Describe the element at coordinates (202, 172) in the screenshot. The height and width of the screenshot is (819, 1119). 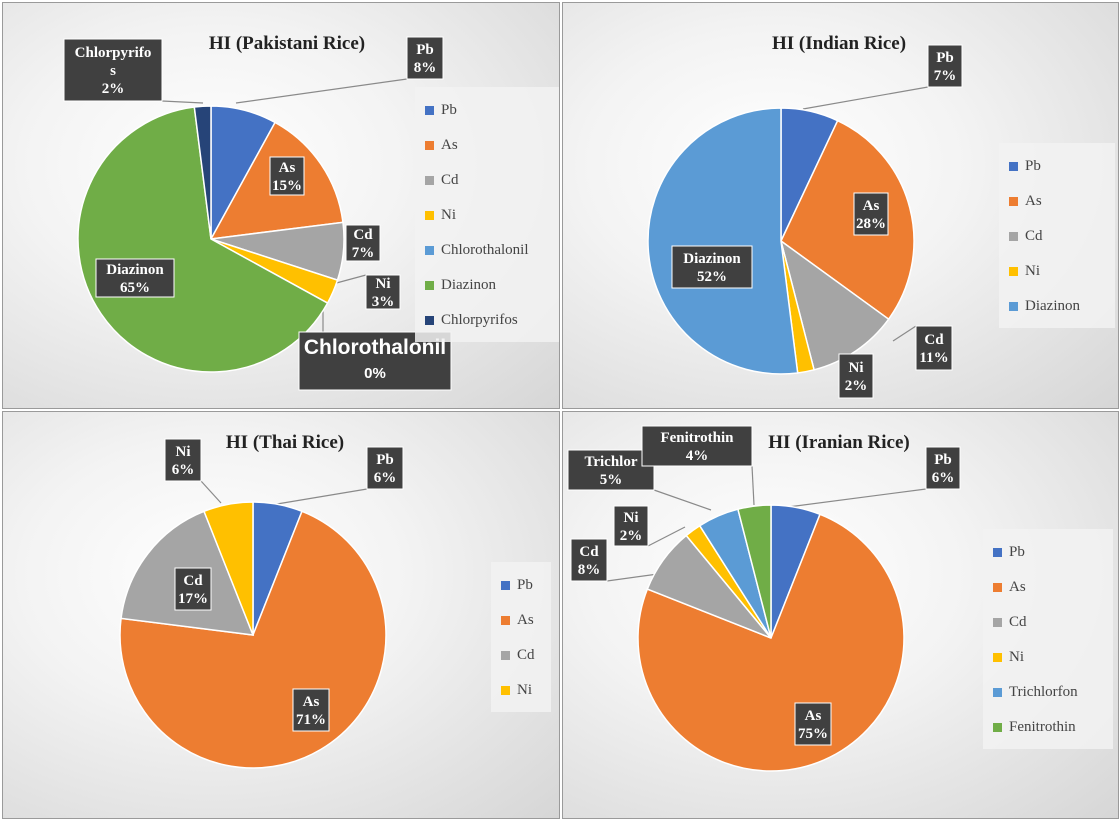
I see `pie-slice-chlorpyrifos` at that location.